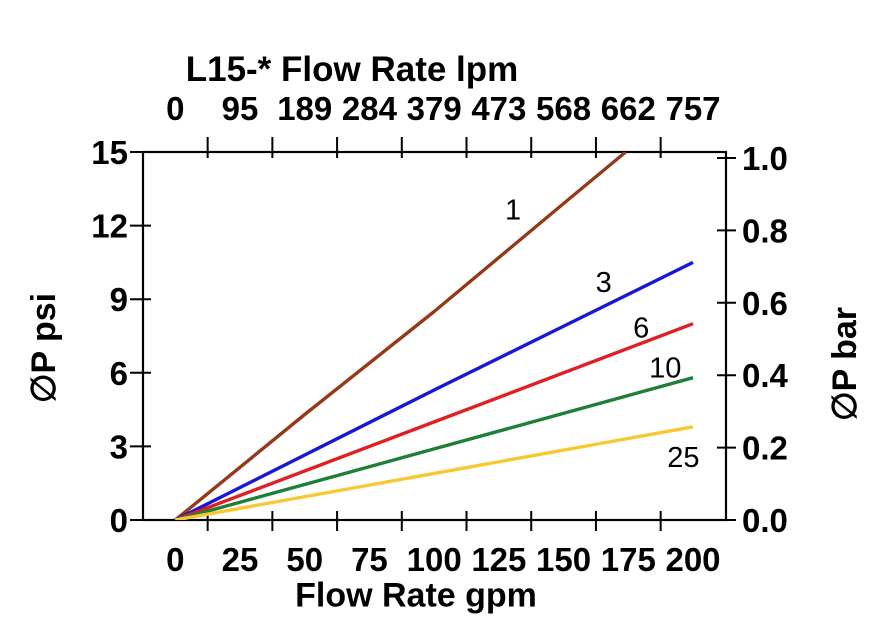 This screenshot has width=876, height=642. I want to click on x-tick-label-bottom: 25, so click(240, 559).